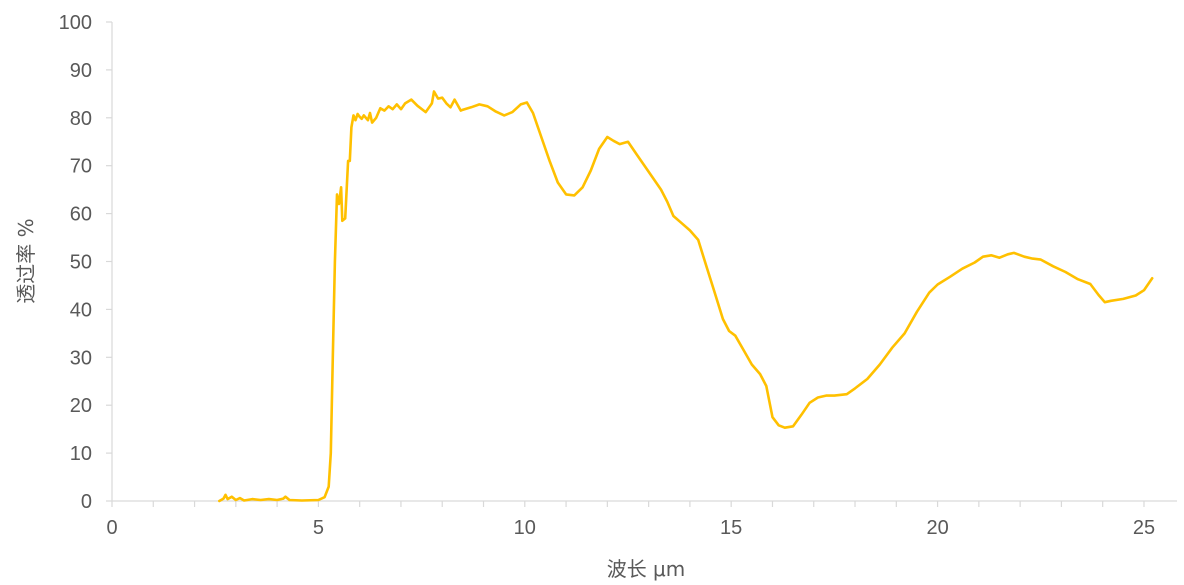  What do you see at coordinates (1144, 528) in the screenshot?
I see `x-tick-label: 25` at bounding box center [1144, 528].